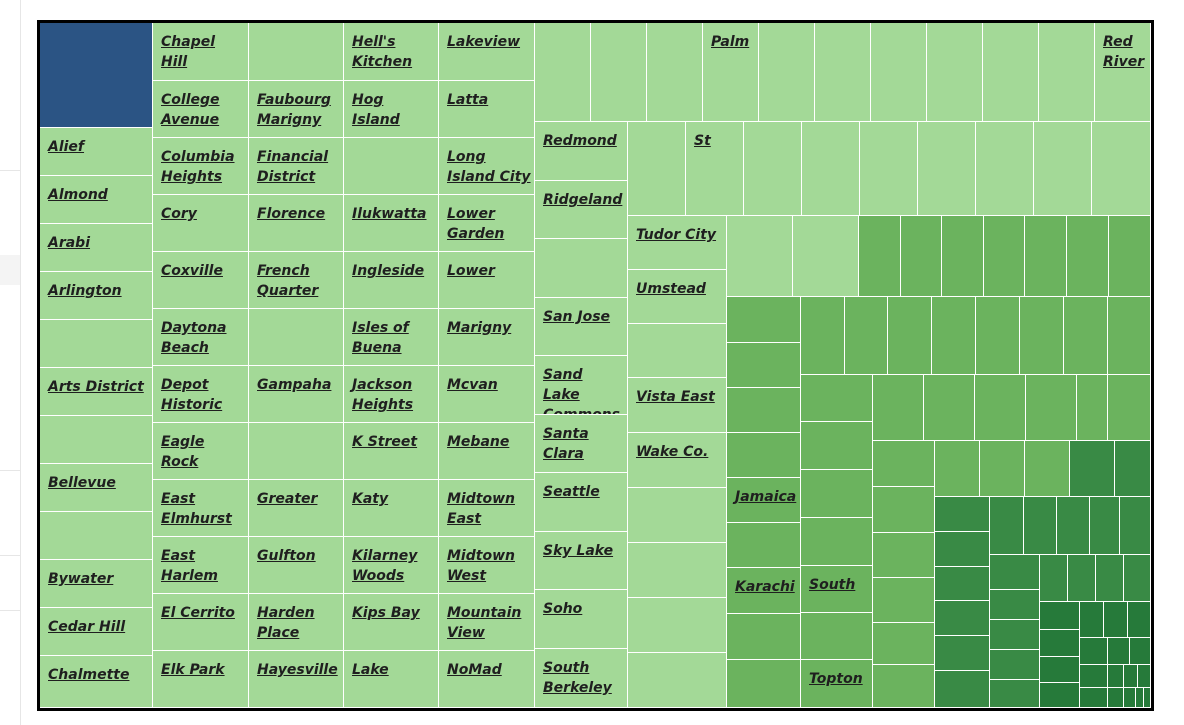  I want to click on treemap-tile: Jackson Heights, so click(391, 394).